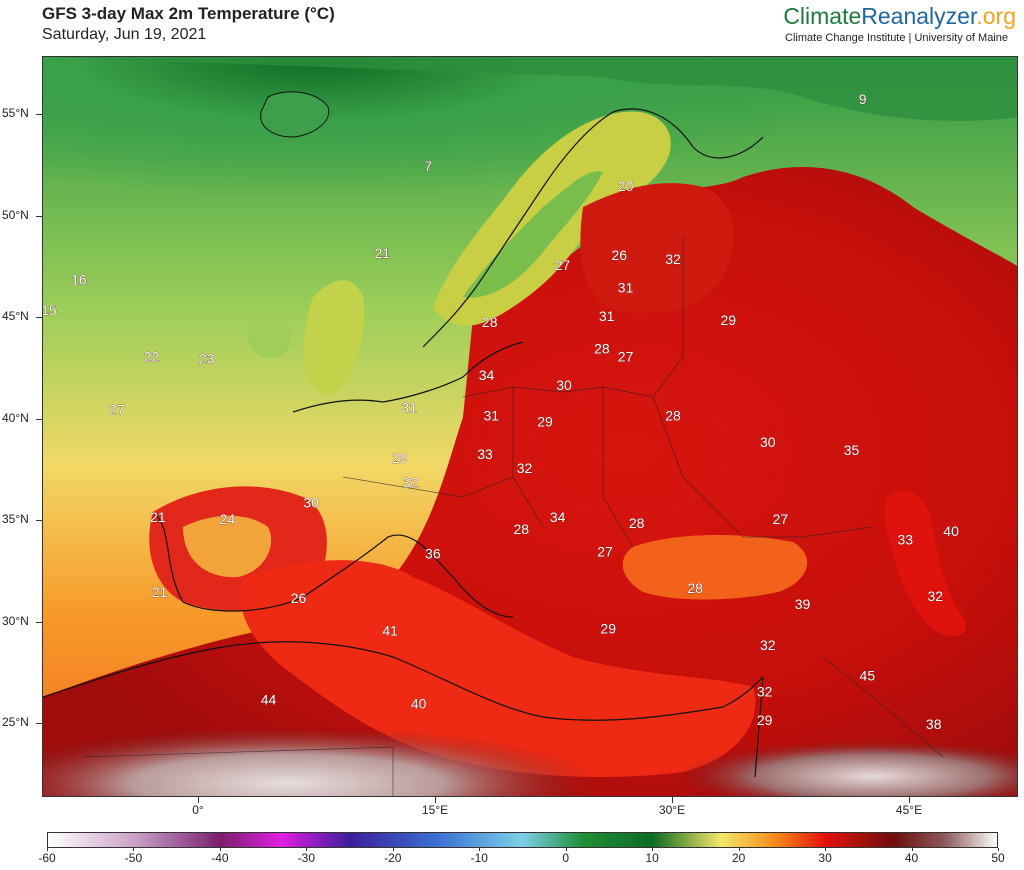 Image resolution: width=1024 pixels, height=870 pixels. I want to click on longitude-label: 45°E, so click(909, 810).